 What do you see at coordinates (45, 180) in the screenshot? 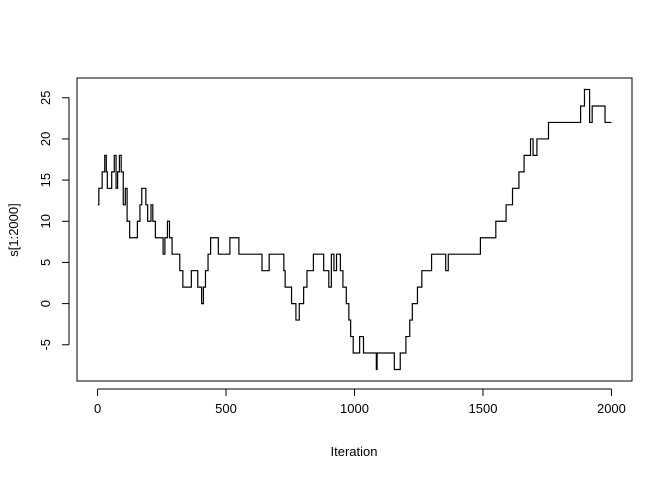
I see `y-tick-label: 15` at bounding box center [45, 180].